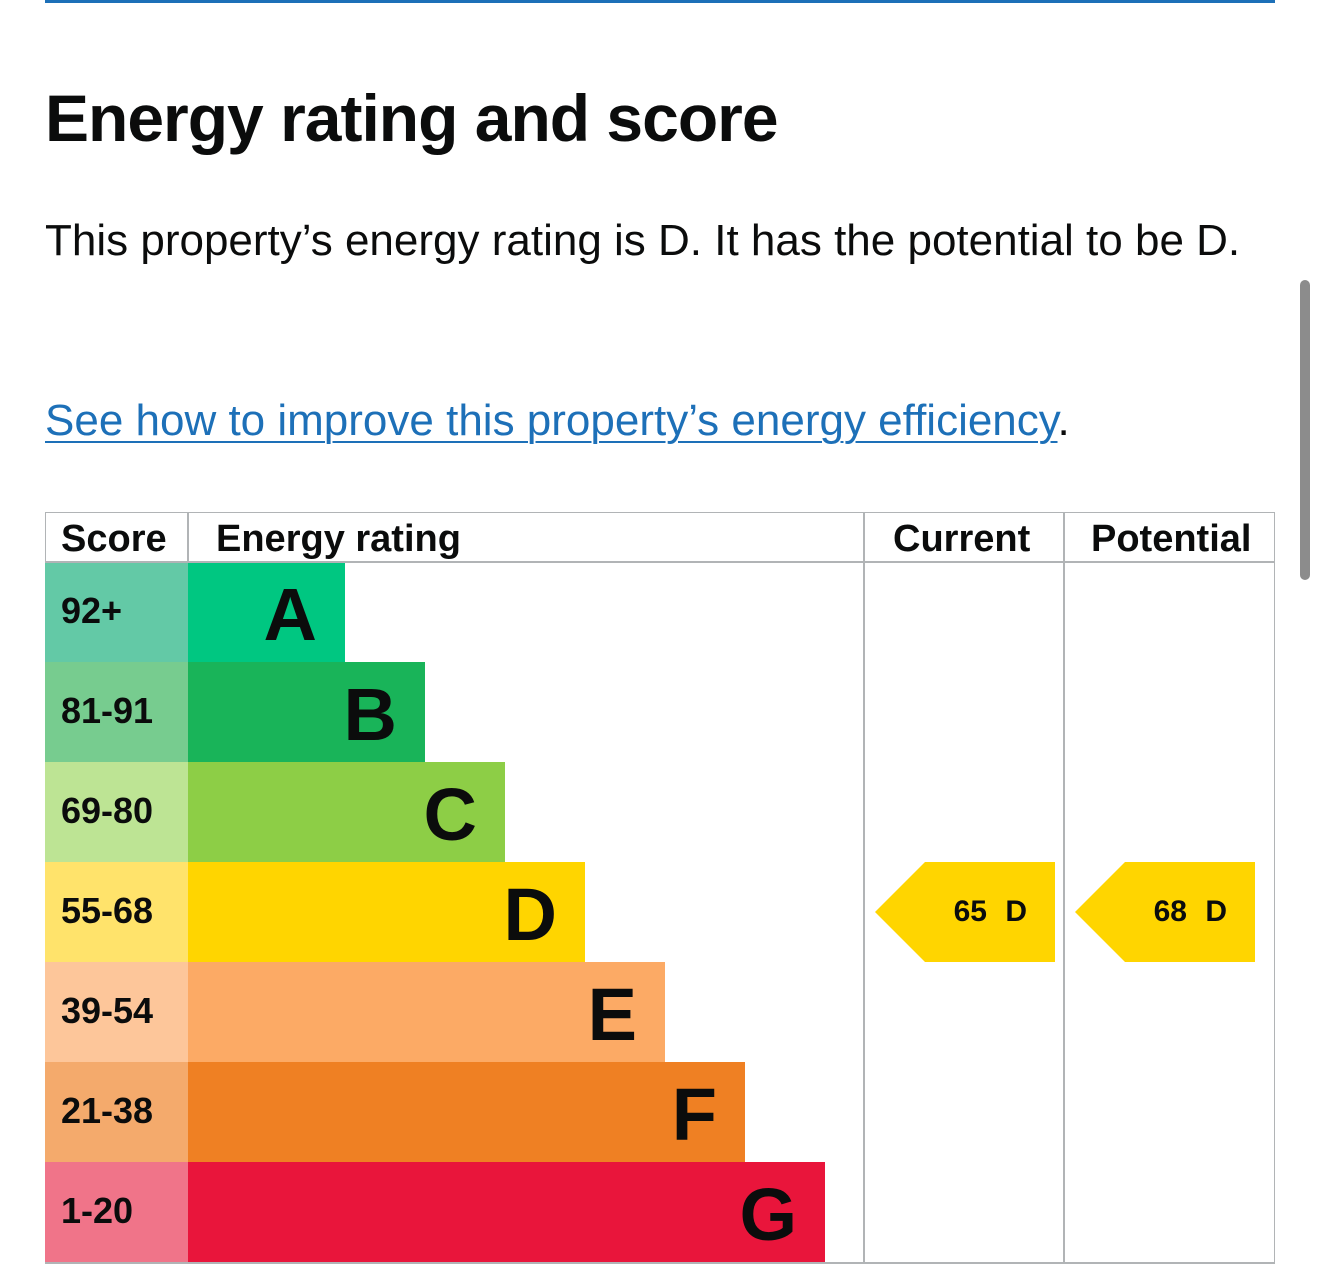 The height and width of the screenshot is (1288, 1320). I want to click on rating-letter: E, so click(612, 1014).